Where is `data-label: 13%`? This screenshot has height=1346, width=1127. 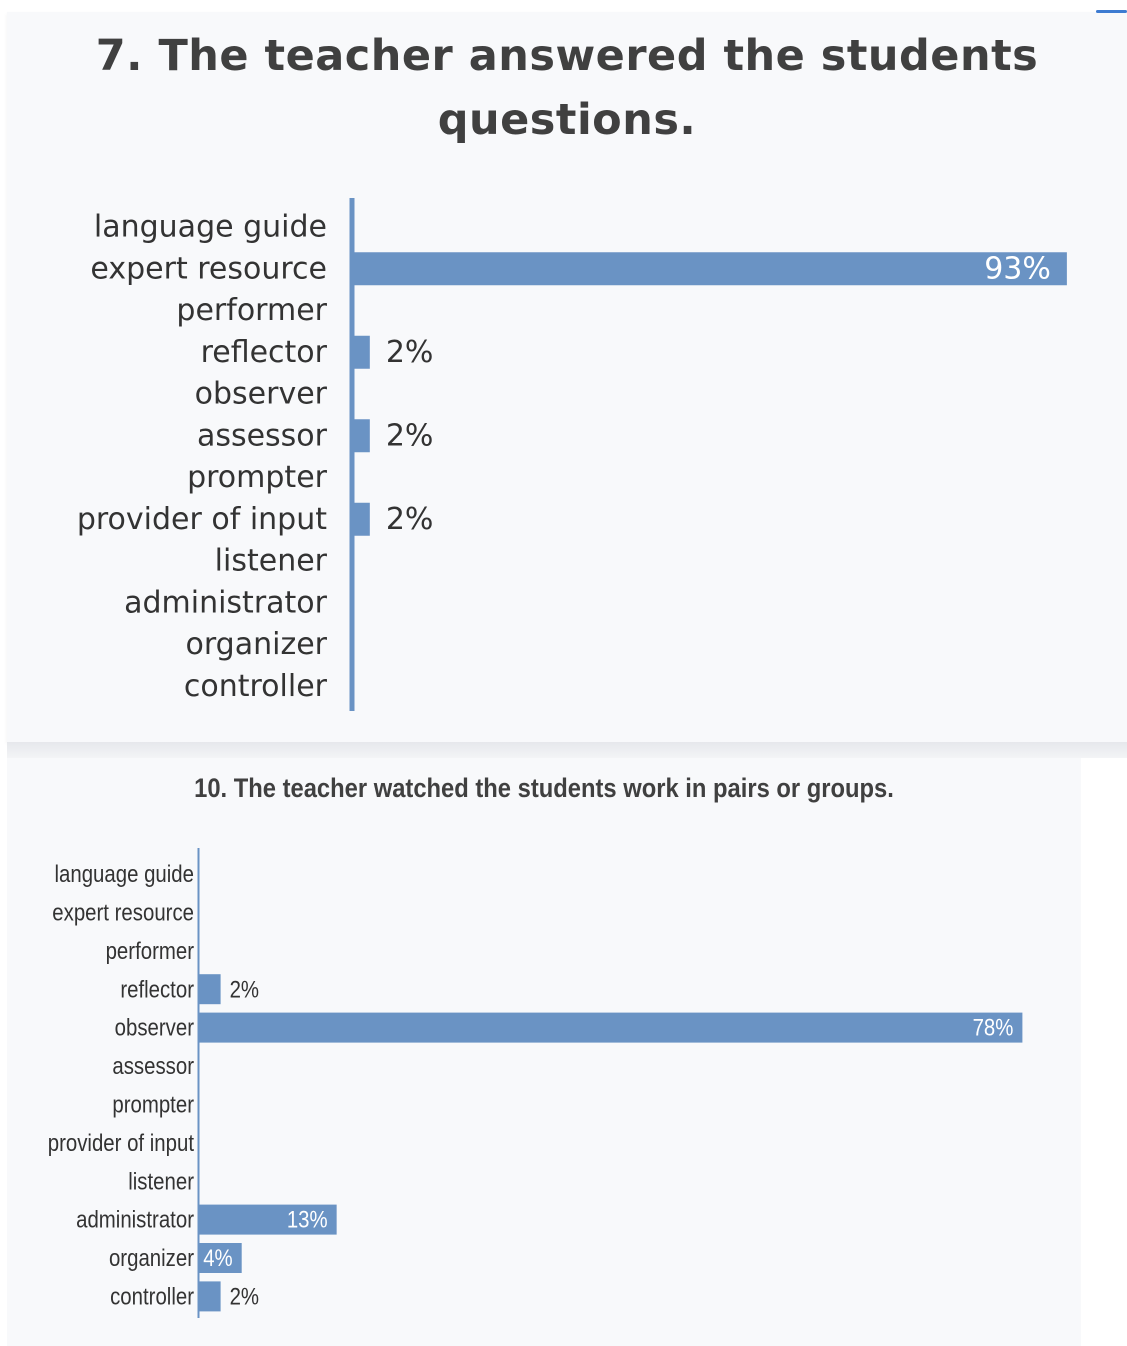 data-label: 13% is located at coordinates (307, 1219).